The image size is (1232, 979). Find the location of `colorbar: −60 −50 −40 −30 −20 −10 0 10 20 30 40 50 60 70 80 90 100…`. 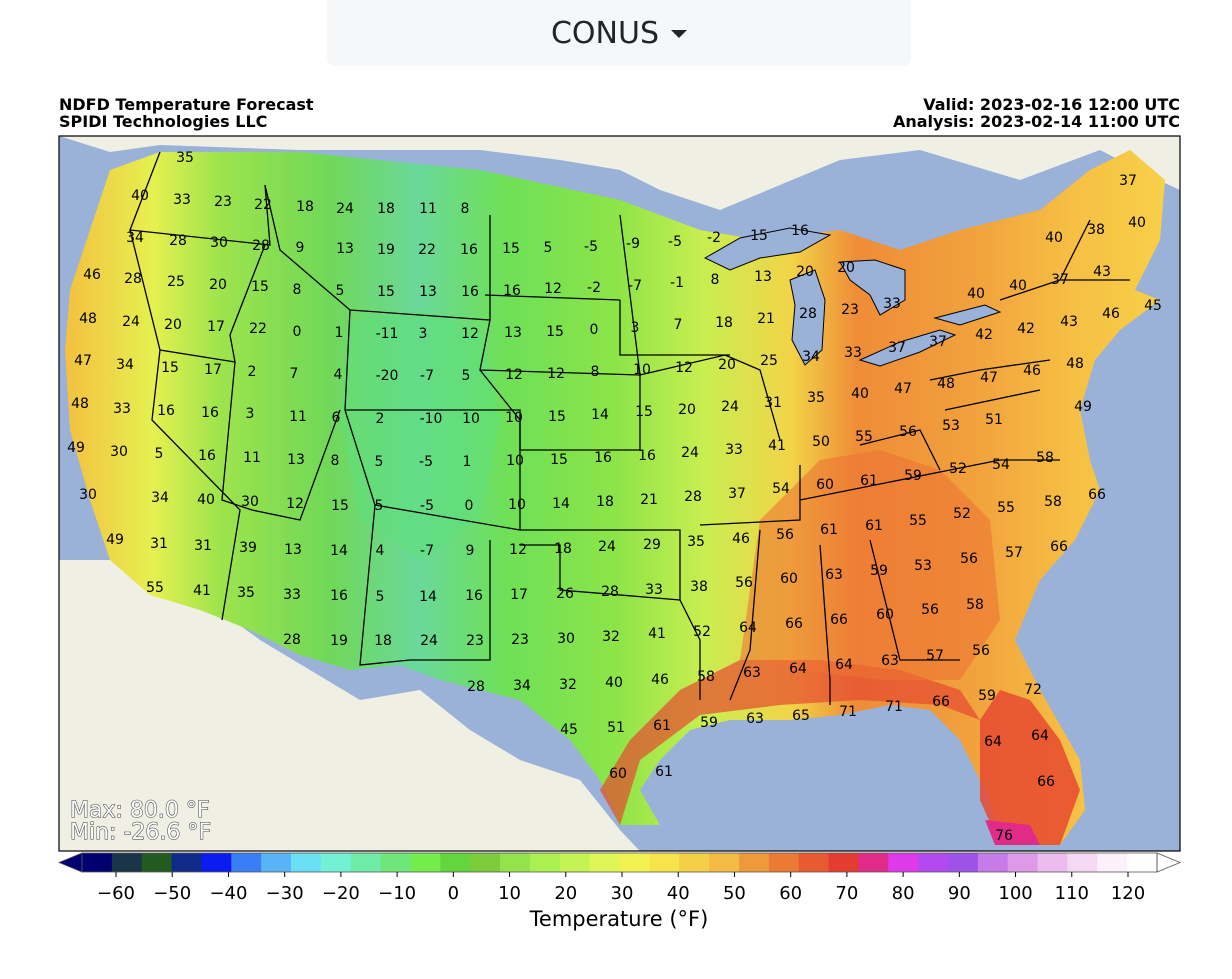

colorbar: −60 −50 −40 −30 −20 −10 0 10 20 30 40 50 60 70 80 90 100… is located at coordinates (619, 878).